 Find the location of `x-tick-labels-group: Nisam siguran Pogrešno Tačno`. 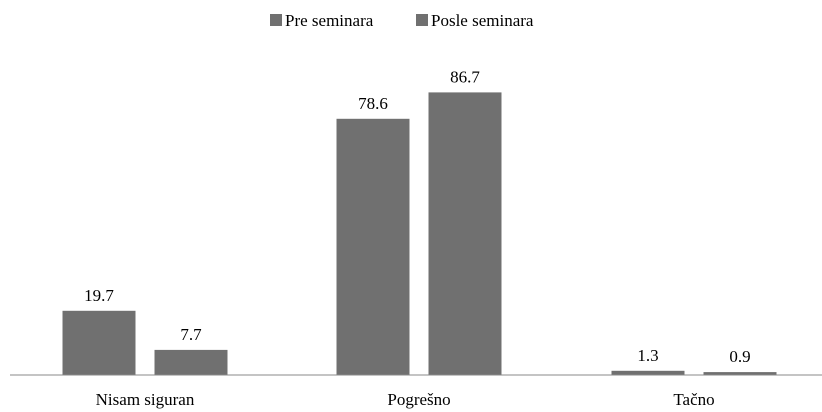

x-tick-labels-group: Nisam siguran Pogrešno Tačno is located at coordinates (405, 399).